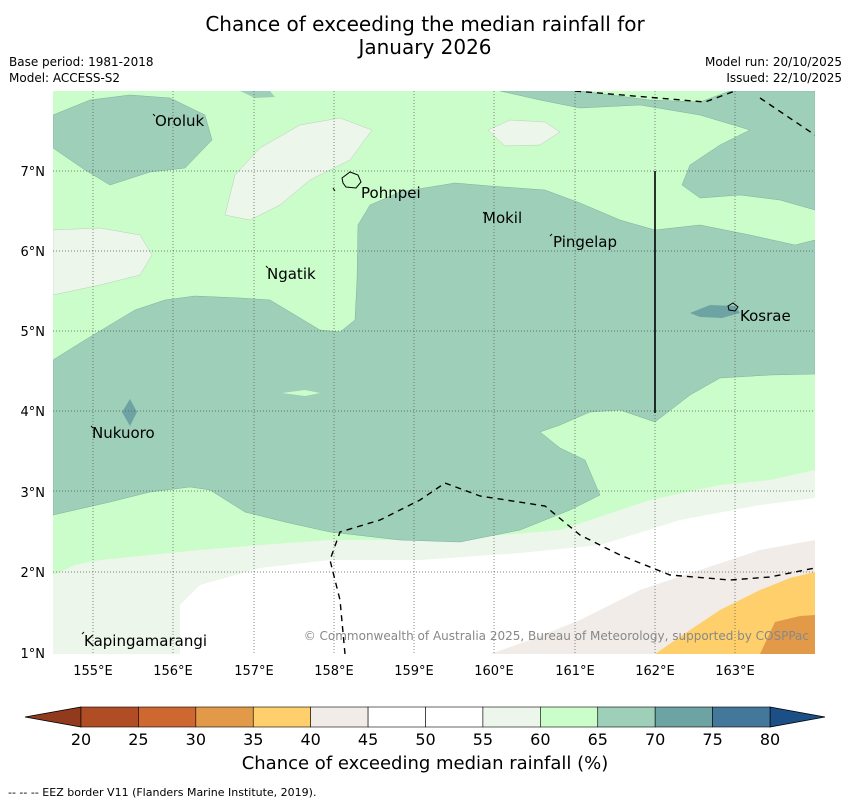 The width and height of the screenshot is (850, 804). I want to click on colorbar-tick-label: 20, so click(81, 739).